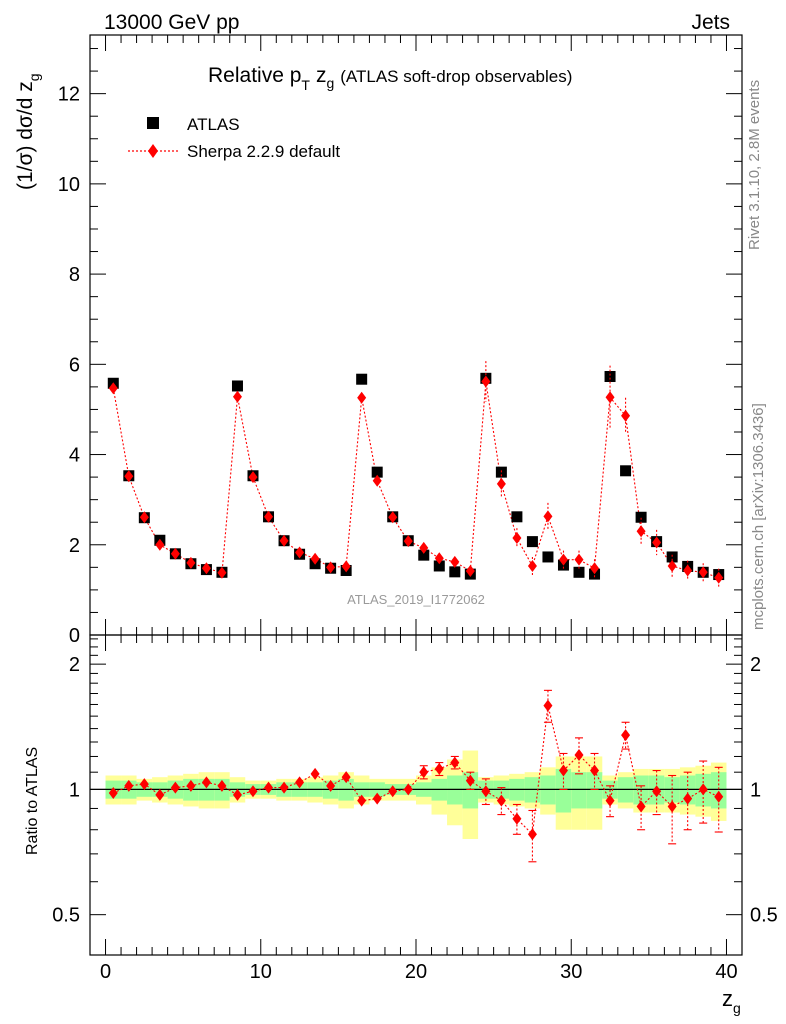 The width and height of the screenshot is (786, 1024). Describe the element at coordinates (171, 22) in the screenshot. I see `header-left: 13000 GeV pp` at that location.